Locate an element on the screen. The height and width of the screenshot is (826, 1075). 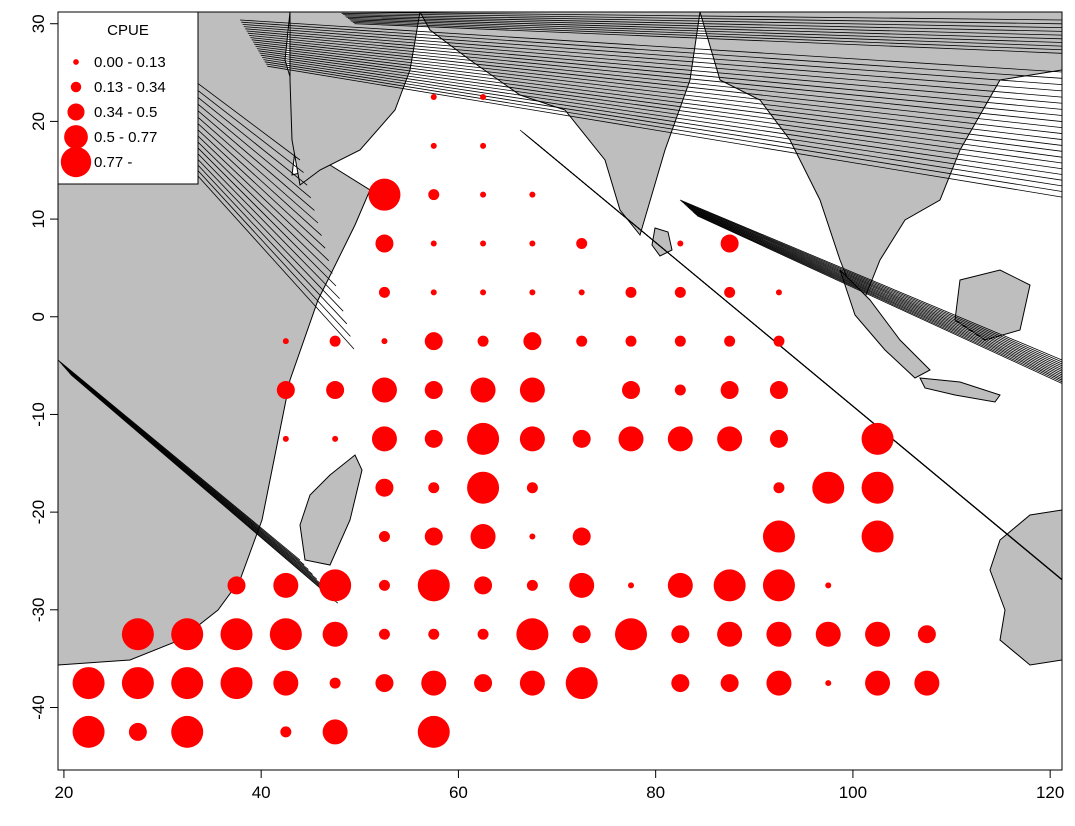
y-tick-label: 0 is located at coordinates (38, 316).